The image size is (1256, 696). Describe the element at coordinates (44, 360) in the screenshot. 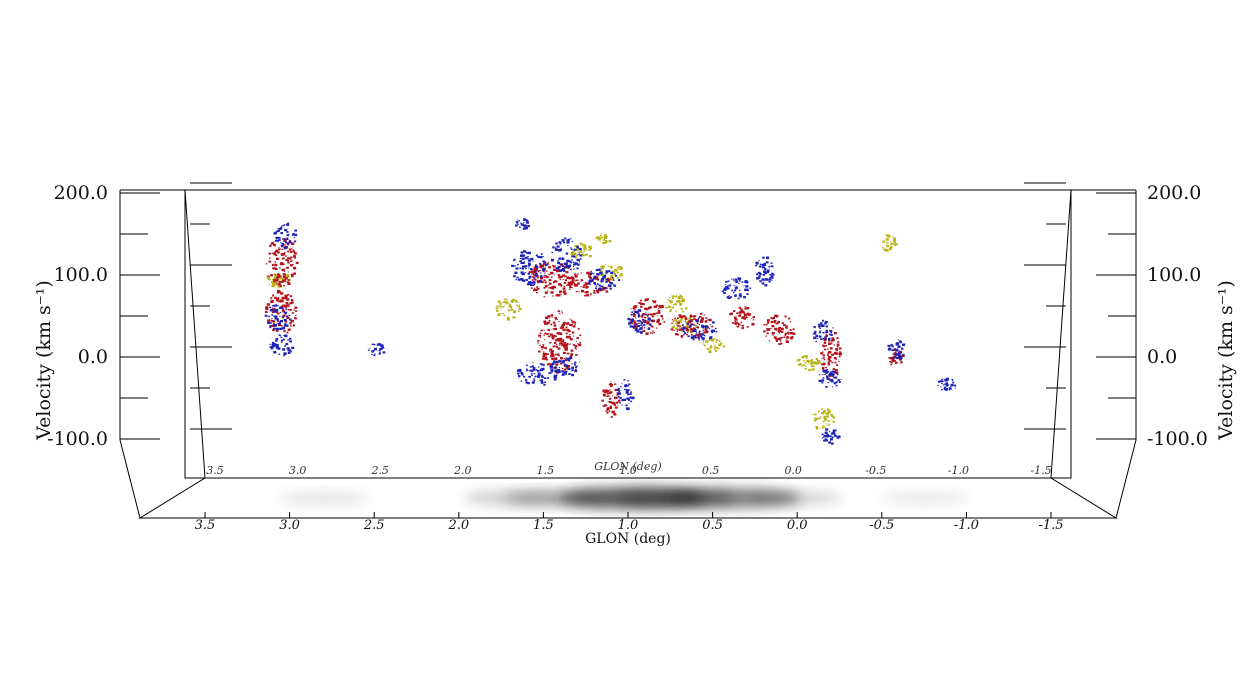

I see `velocity-axis-label-left: Velocity (km s⁻¹)` at that location.